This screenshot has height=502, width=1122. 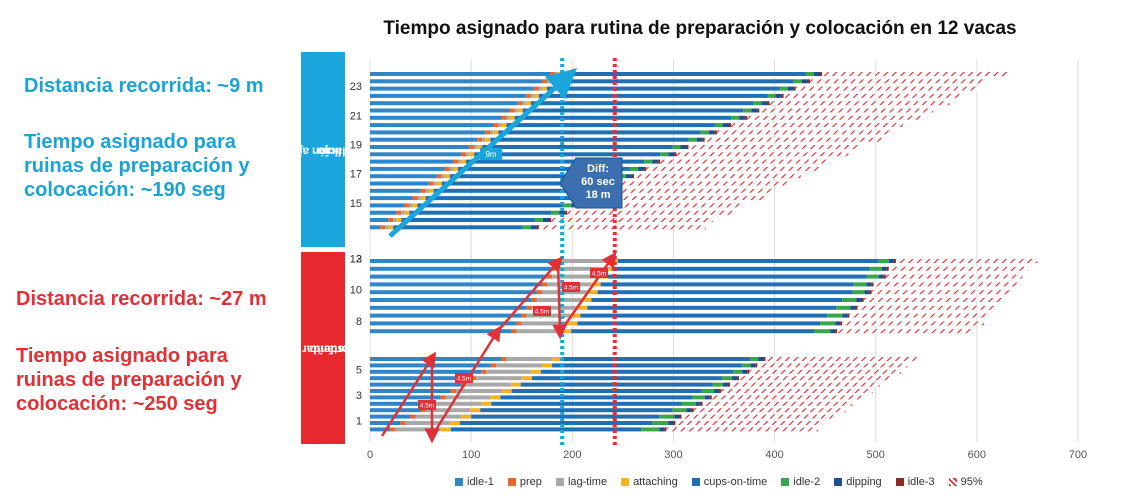 I want to click on y-tick-label: 15, so click(x=356, y=204).